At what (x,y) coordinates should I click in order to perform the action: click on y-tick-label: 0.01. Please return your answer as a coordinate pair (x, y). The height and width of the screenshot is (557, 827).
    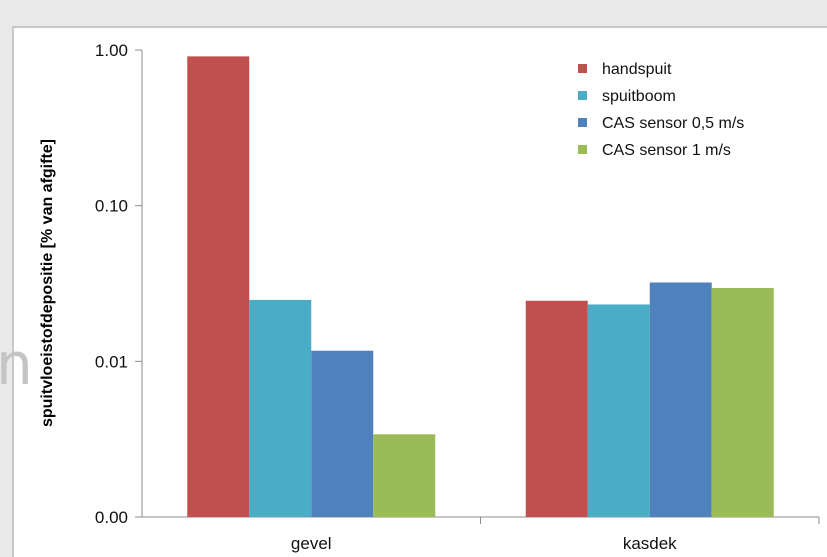
    Looking at the image, I should click on (111, 361).